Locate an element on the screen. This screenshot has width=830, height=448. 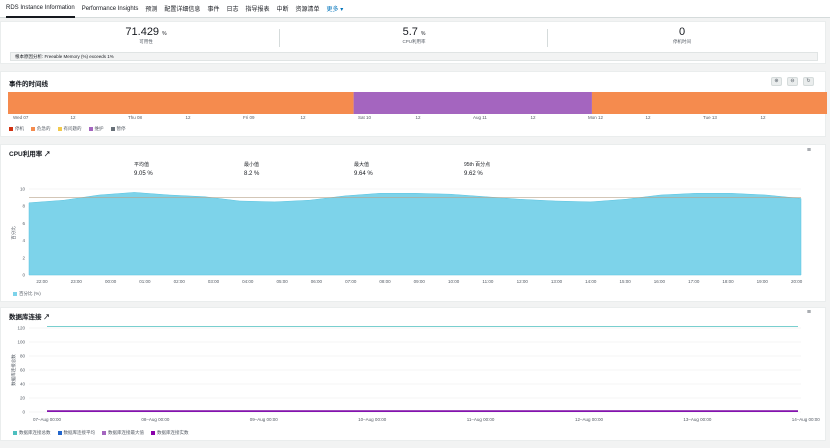
kpi-availability-label: 可用性 is located at coordinates (146, 41).